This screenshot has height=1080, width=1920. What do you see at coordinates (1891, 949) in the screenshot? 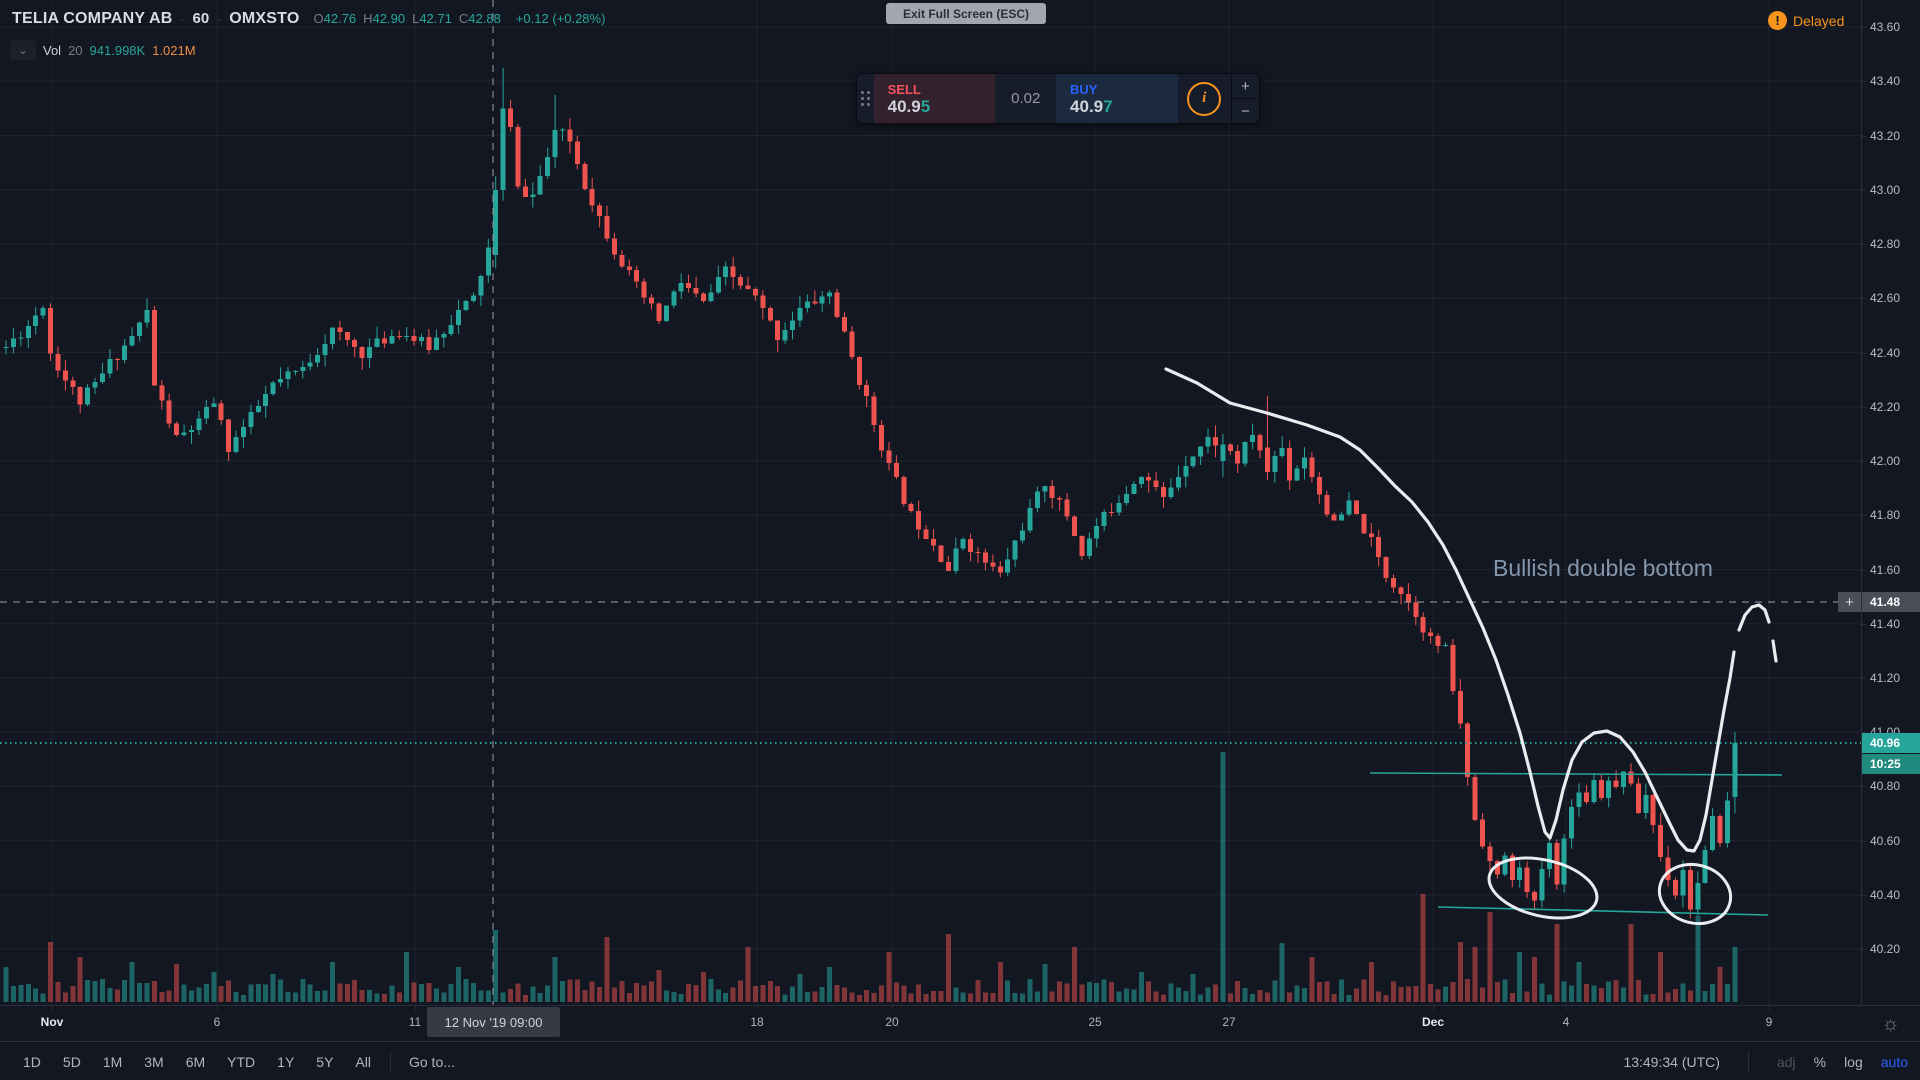
I see `price-tick: 40.20` at bounding box center [1891, 949].